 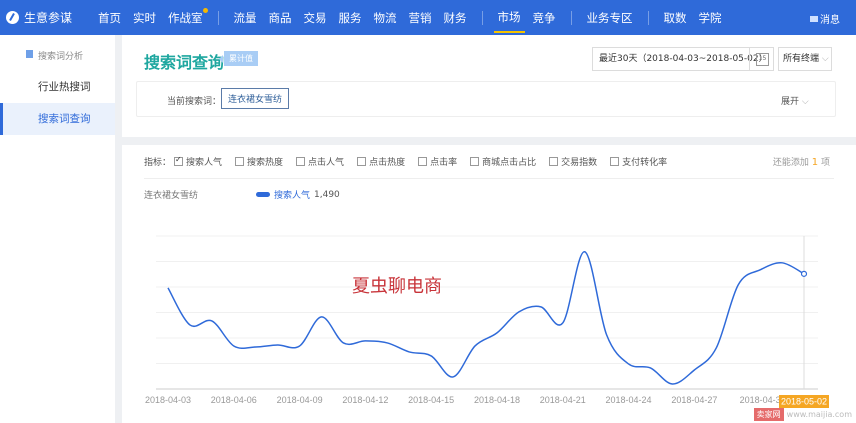 What do you see at coordinates (497, 400) in the screenshot?
I see `x-tick-label: 2018-04-18` at bounding box center [497, 400].